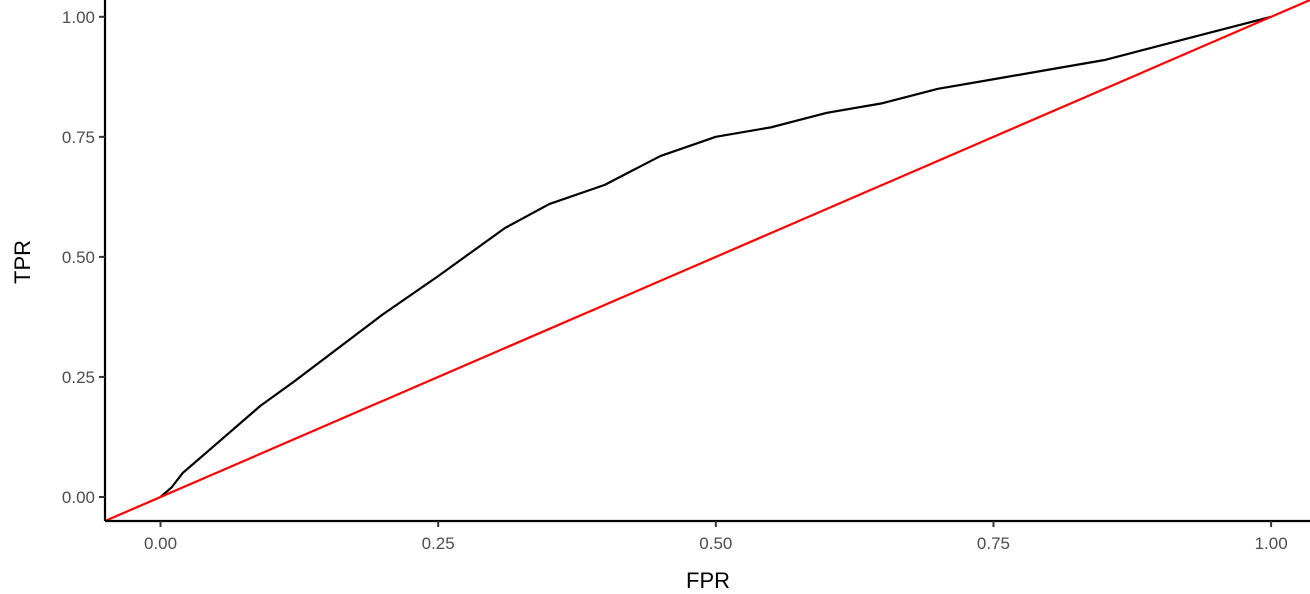  What do you see at coordinates (438, 543) in the screenshot?
I see `x-tick-label: 0.25` at bounding box center [438, 543].